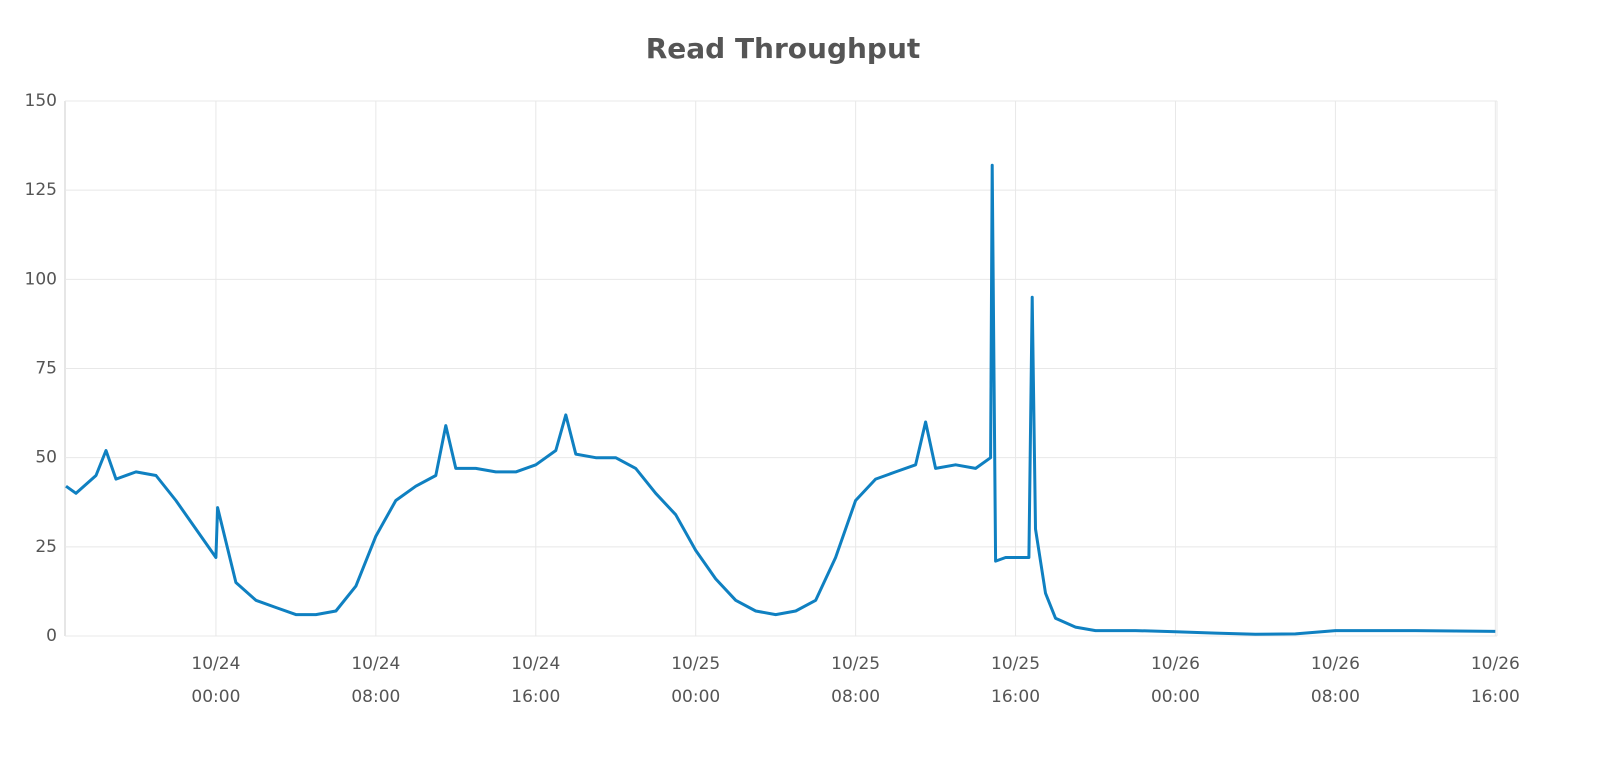  Describe the element at coordinates (46, 547) in the screenshot. I see `y-tick-label: 25` at that location.